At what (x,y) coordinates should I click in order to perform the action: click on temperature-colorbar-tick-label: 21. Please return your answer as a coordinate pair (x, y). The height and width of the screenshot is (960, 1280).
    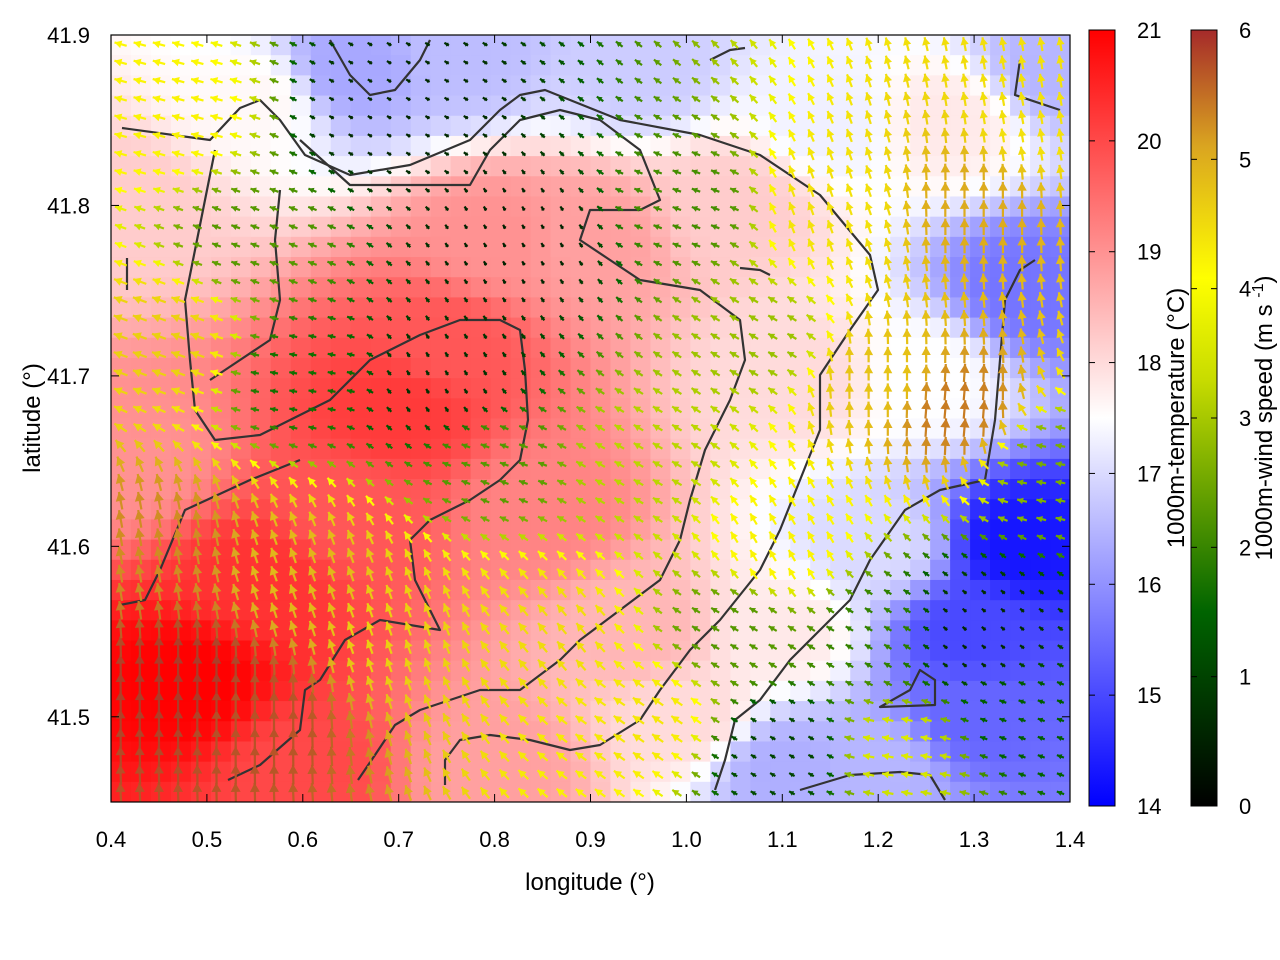
    Looking at the image, I should click on (1149, 30).